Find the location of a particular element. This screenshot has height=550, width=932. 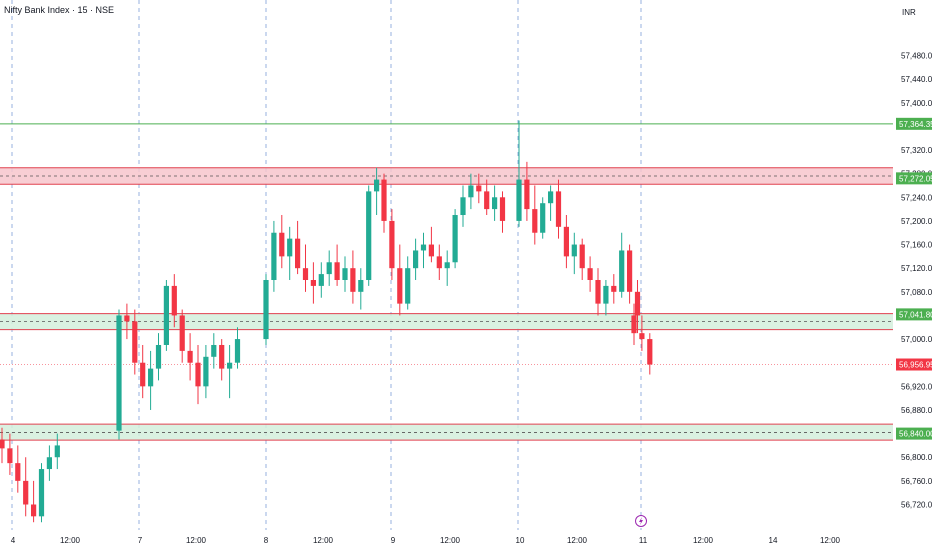

price-tick-label: 56,800.00 is located at coordinates (916, 457).